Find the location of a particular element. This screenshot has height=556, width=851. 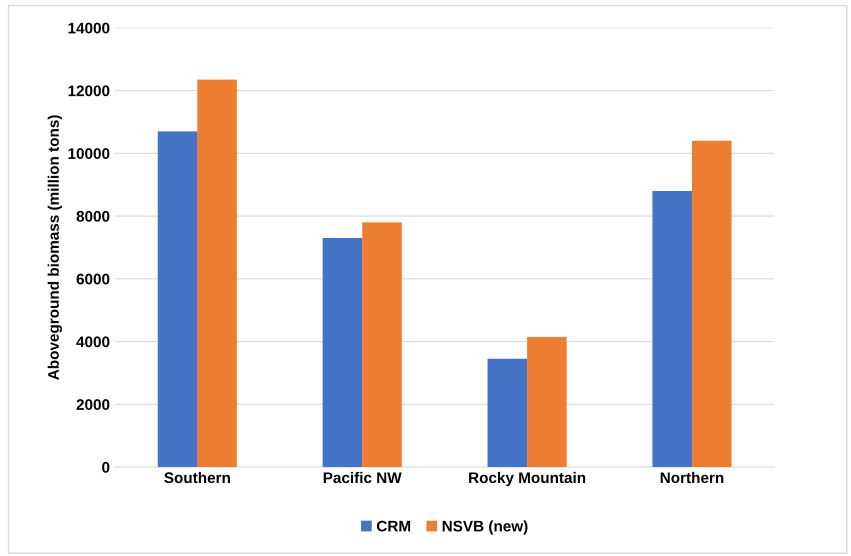

y-tick-label: 4000 is located at coordinates (93, 342).